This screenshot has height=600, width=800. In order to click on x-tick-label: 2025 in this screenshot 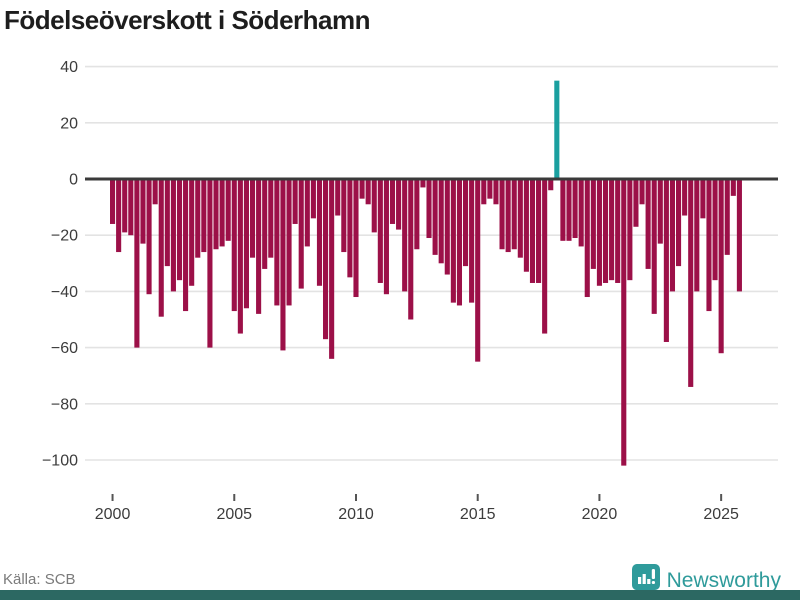, I will do `click(721, 514)`.